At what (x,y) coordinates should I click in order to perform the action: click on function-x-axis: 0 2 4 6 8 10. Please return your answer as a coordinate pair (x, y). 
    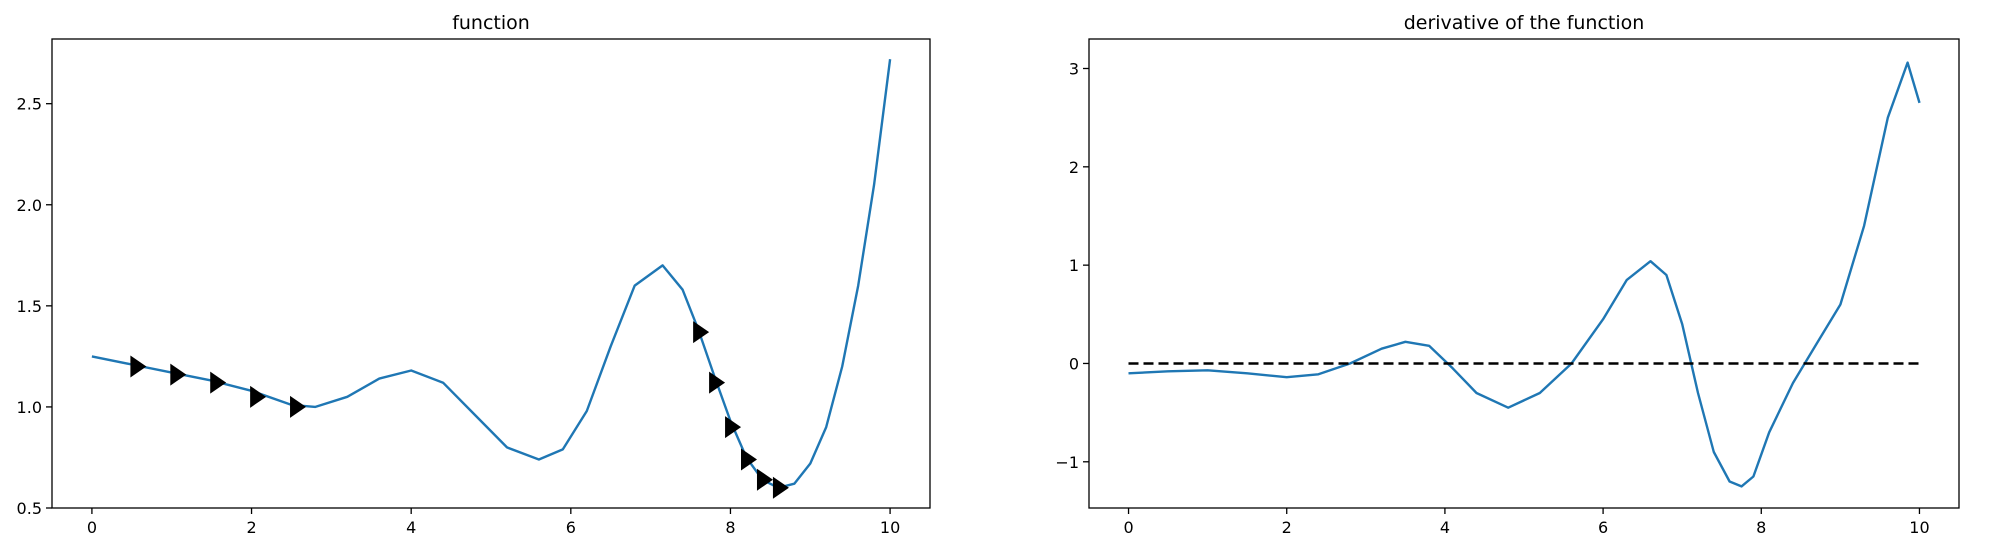
    Looking at the image, I should click on (493, 522).